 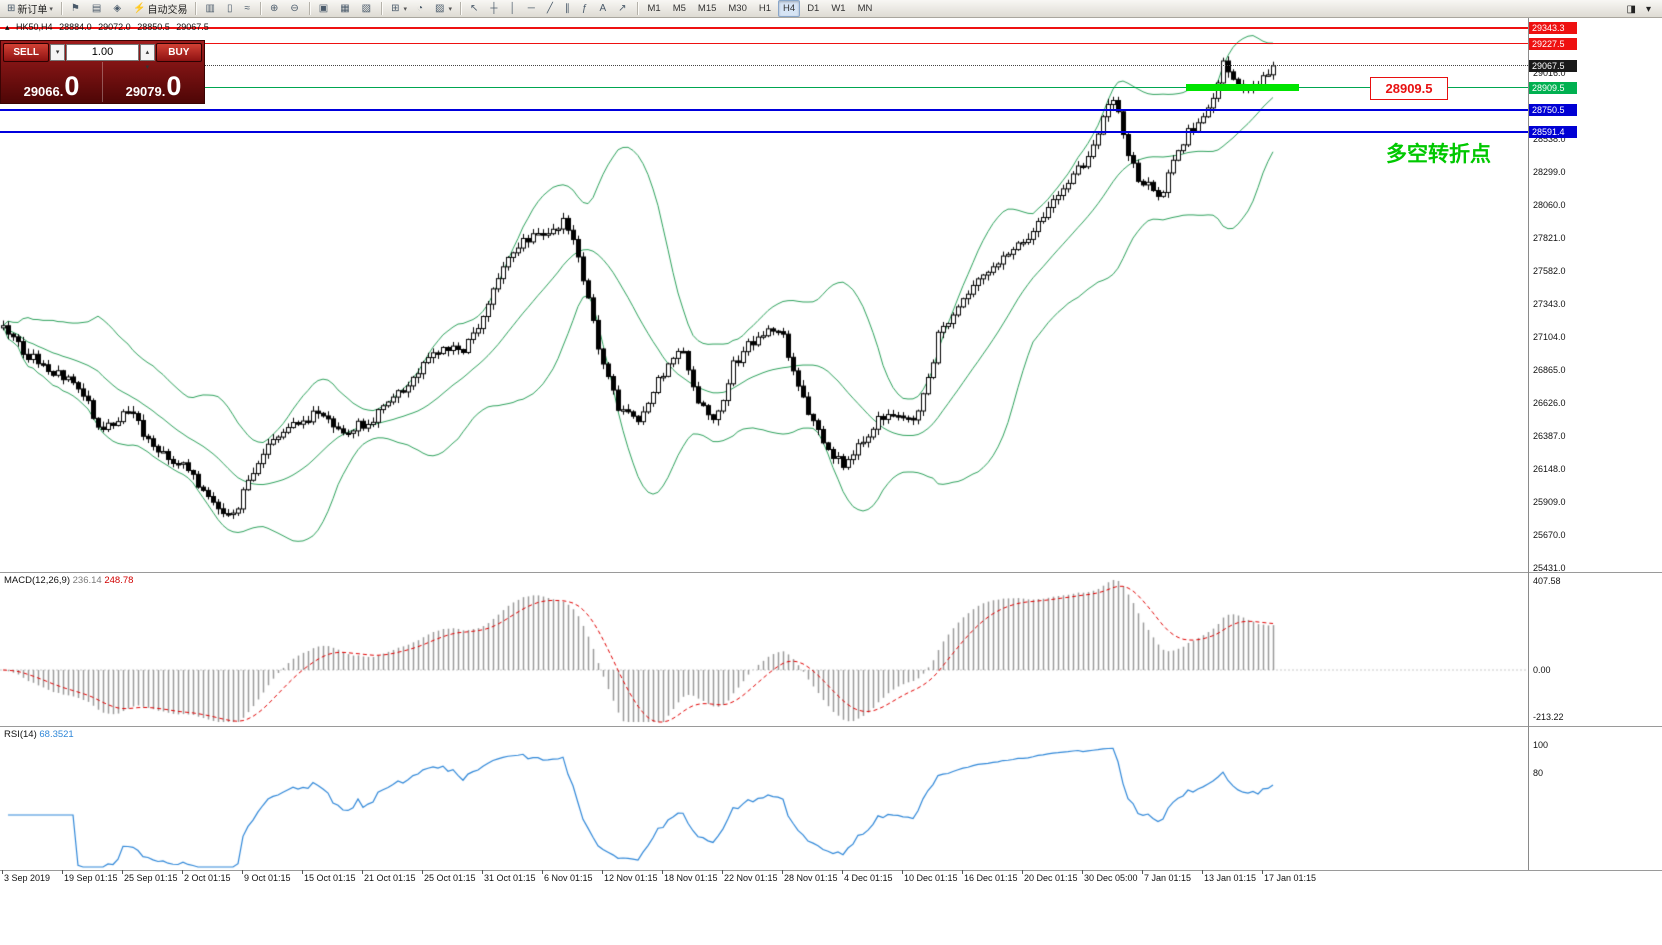 What do you see at coordinates (789, 8) in the screenshot?
I see `timeframe-h4-button: H4` at bounding box center [789, 8].